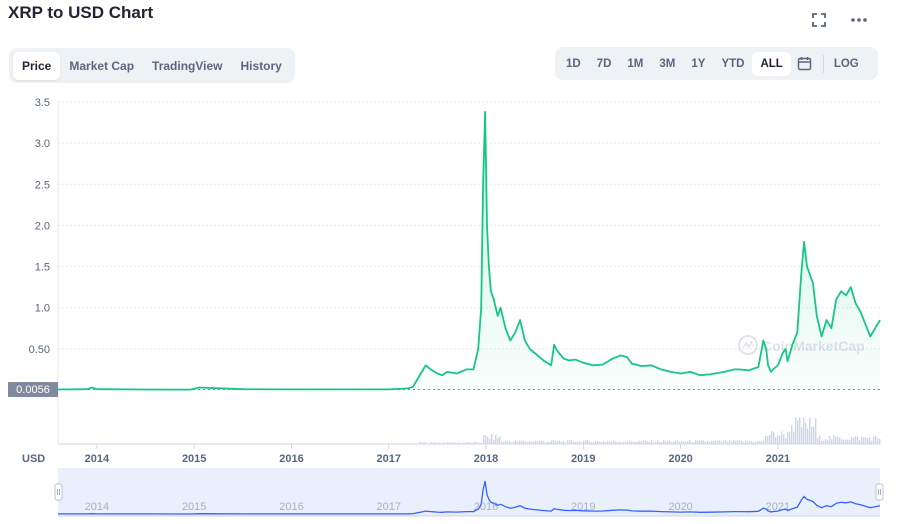 The width and height of the screenshot is (900, 524). Describe the element at coordinates (667, 63) in the screenshot. I see `range-3m: 3M` at that location.